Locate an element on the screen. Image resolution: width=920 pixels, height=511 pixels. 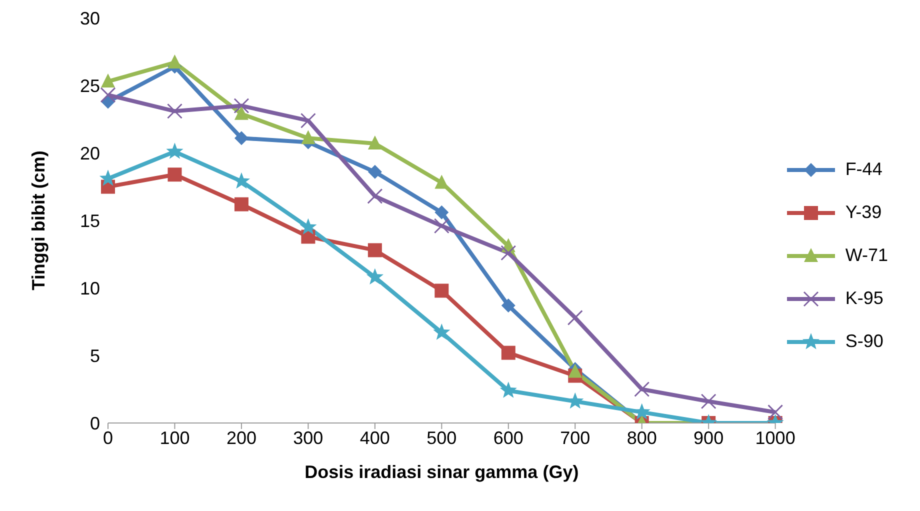
legend-label: K-95 is located at coordinates (864, 298).